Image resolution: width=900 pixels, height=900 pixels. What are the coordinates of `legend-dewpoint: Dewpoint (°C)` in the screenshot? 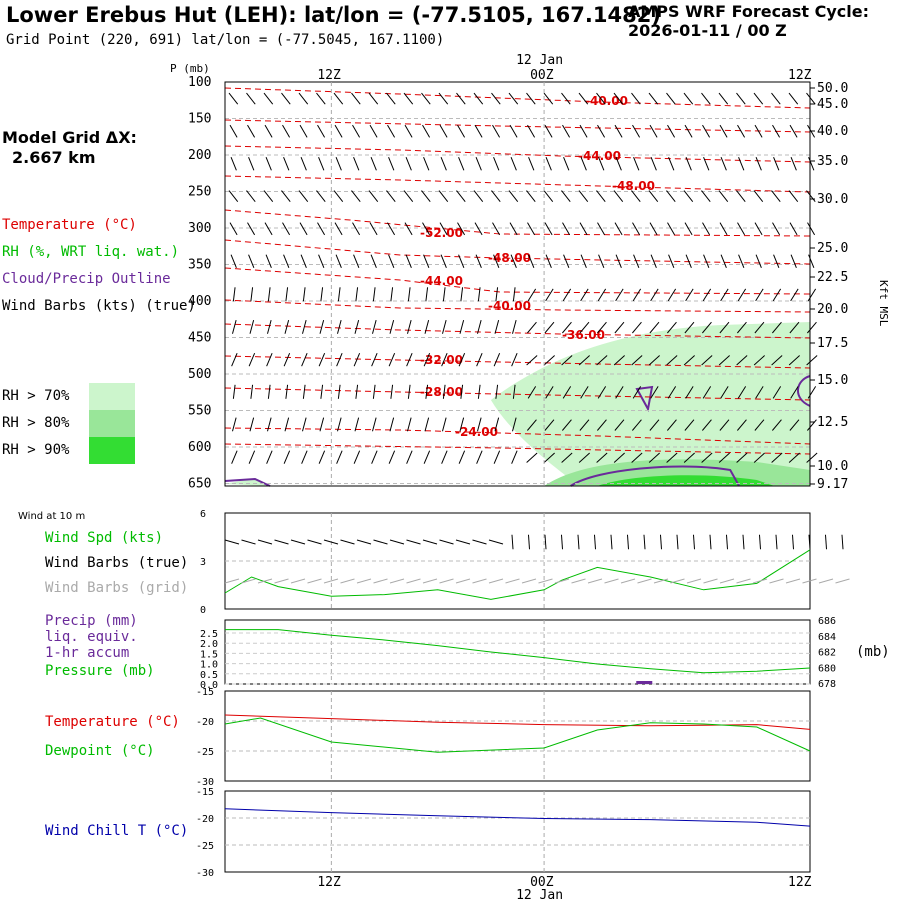 It's located at (100, 751).